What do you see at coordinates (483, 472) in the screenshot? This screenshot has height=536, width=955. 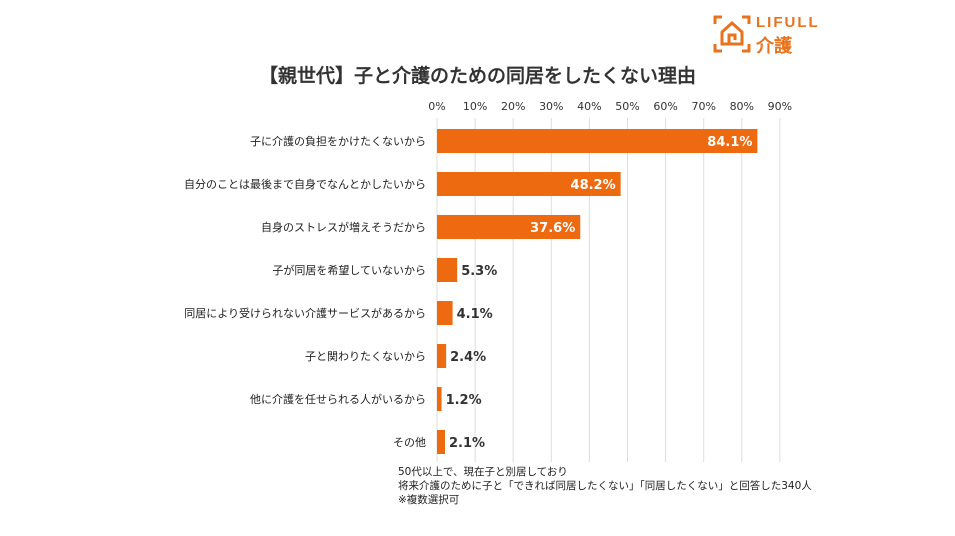 I see `footnote-line: 50代以上で、現在子と別居しており` at bounding box center [483, 472].